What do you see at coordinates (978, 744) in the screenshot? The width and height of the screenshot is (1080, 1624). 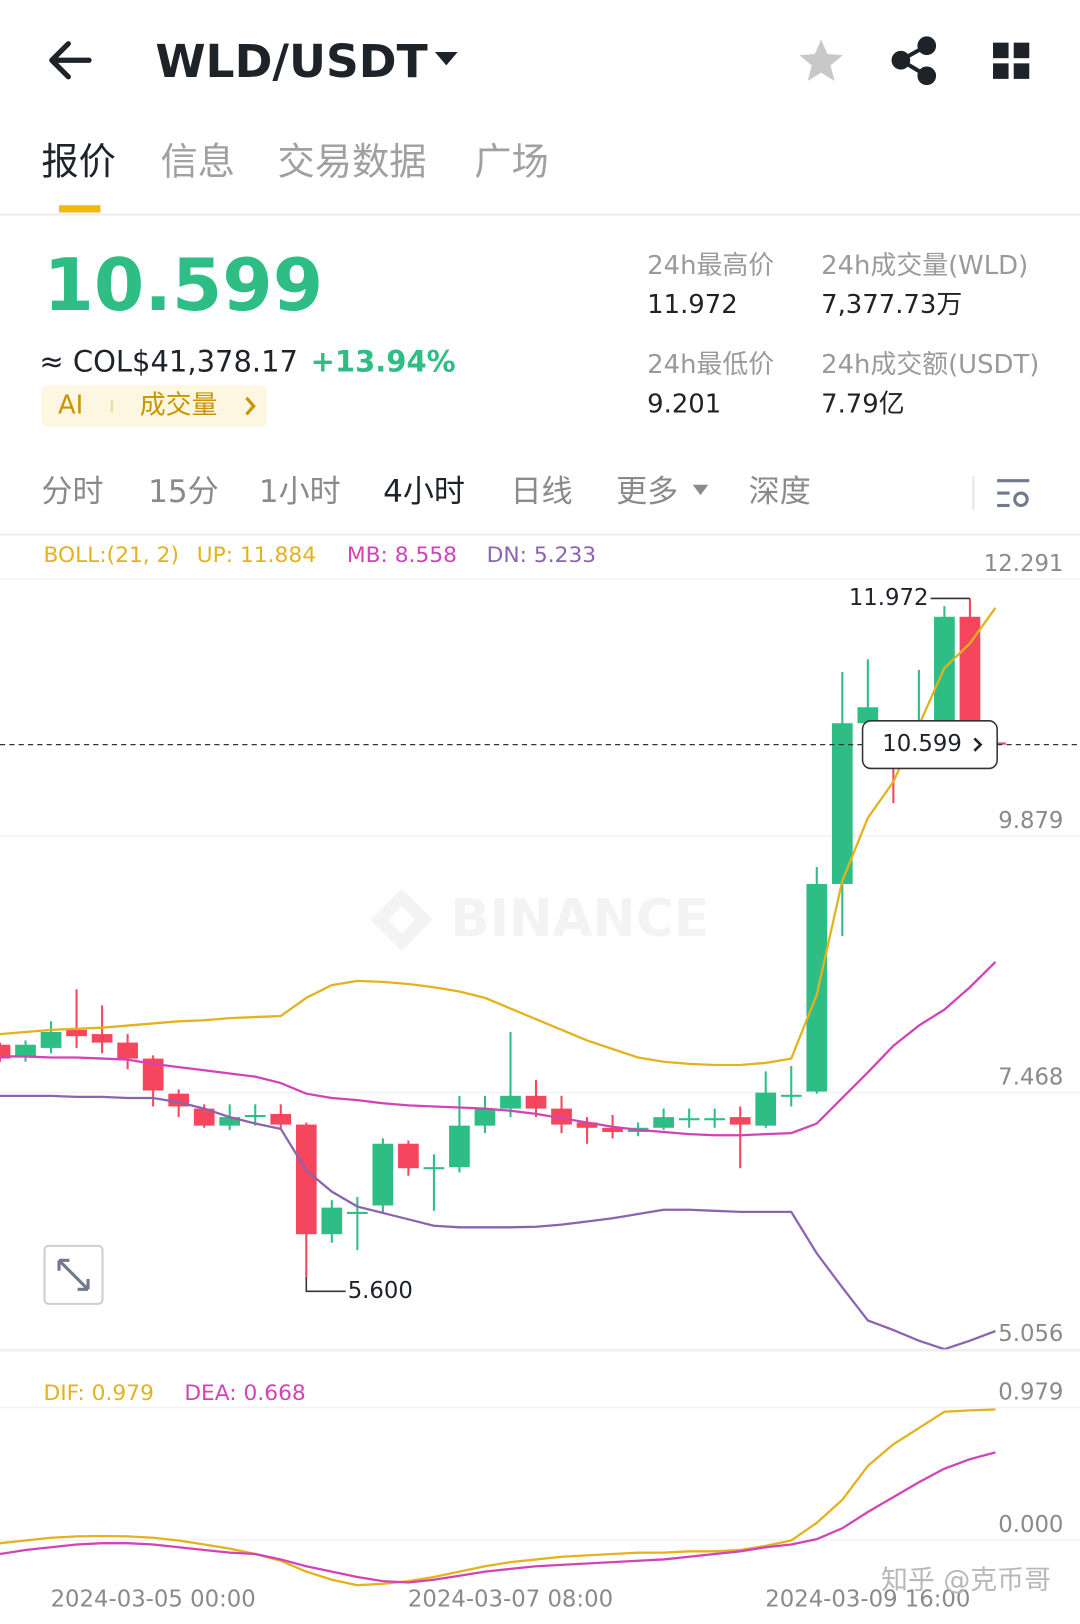 I see `last-price-chevron` at bounding box center [978, 744].